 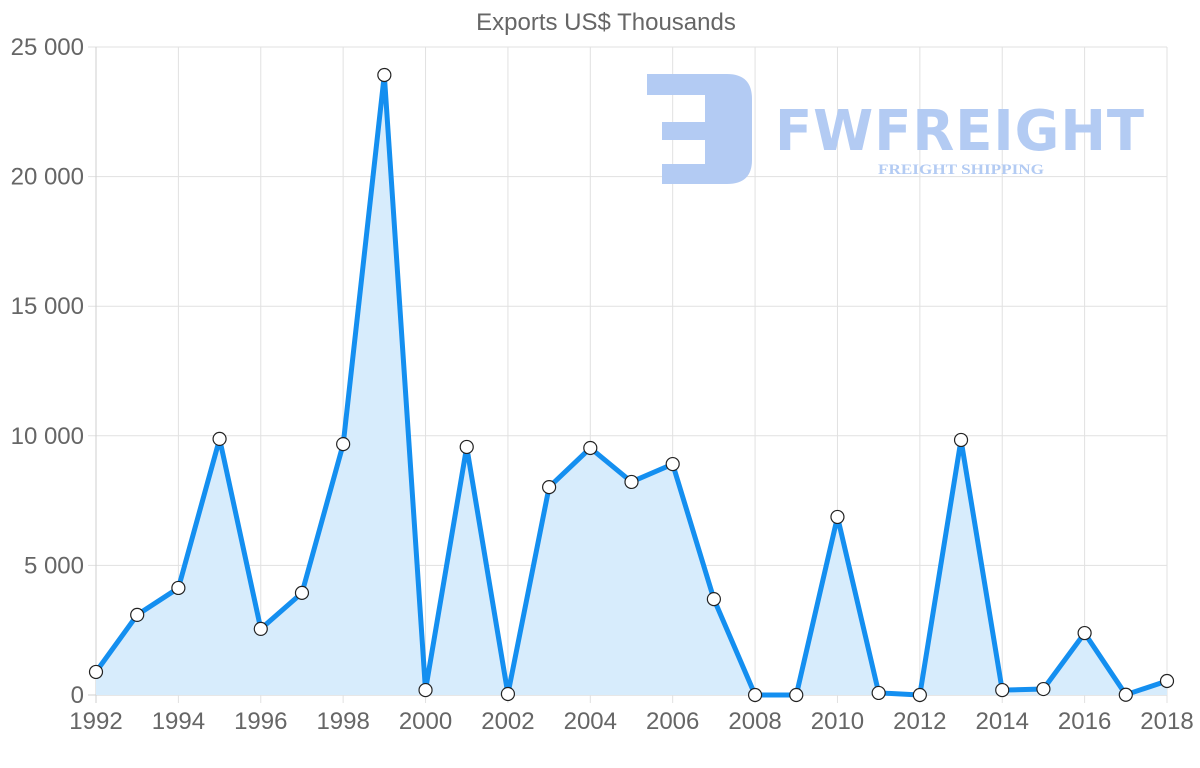 What do you see at coordinates (606, 22) in the screenshot?
I see `chart-title: Exports US$ Thousands` at bounding box center [606, 22].